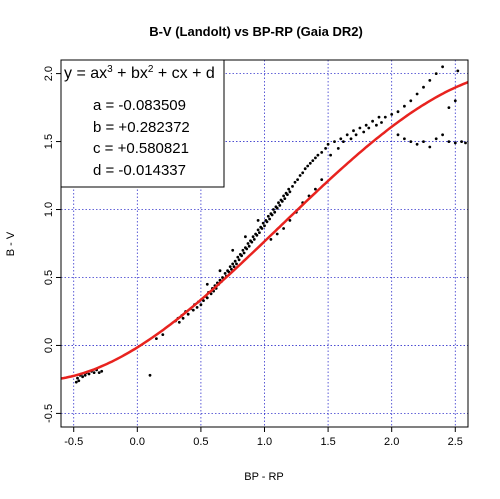 This screenshot has width=500, height=499. What do you see at coordinates (327, 442) in the screenshot?
I see `x-tick-label: 1.5` at bounding box center [327, 442].